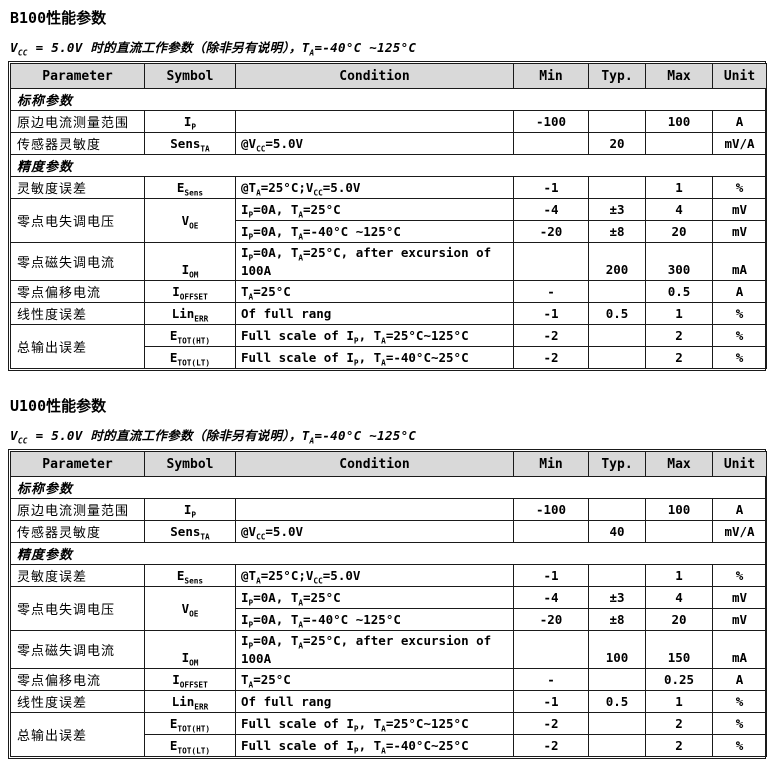 The image size is (775, 759). I want to click on table-row-lin: 线性度误差 LinERR Of full rang -1 0.5 1 %, so click(388, 313).